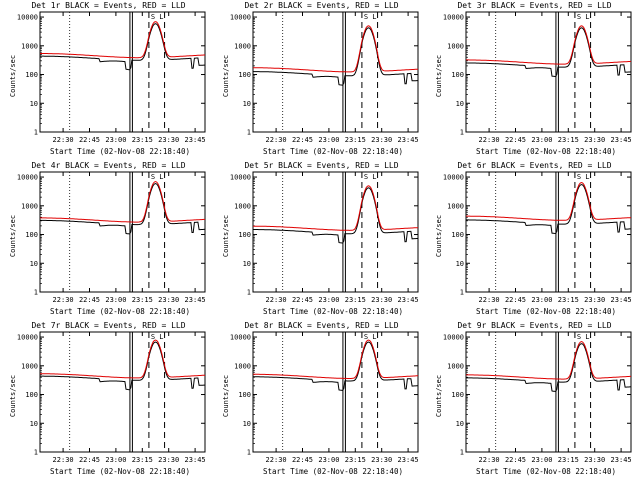 The height and width of the screenshot is (480, 640). Describe the element at coordinates (534, 5) in the screenshot. I see `panel-title: Det 3r BLACK = Events, RED = LLD` at that location.